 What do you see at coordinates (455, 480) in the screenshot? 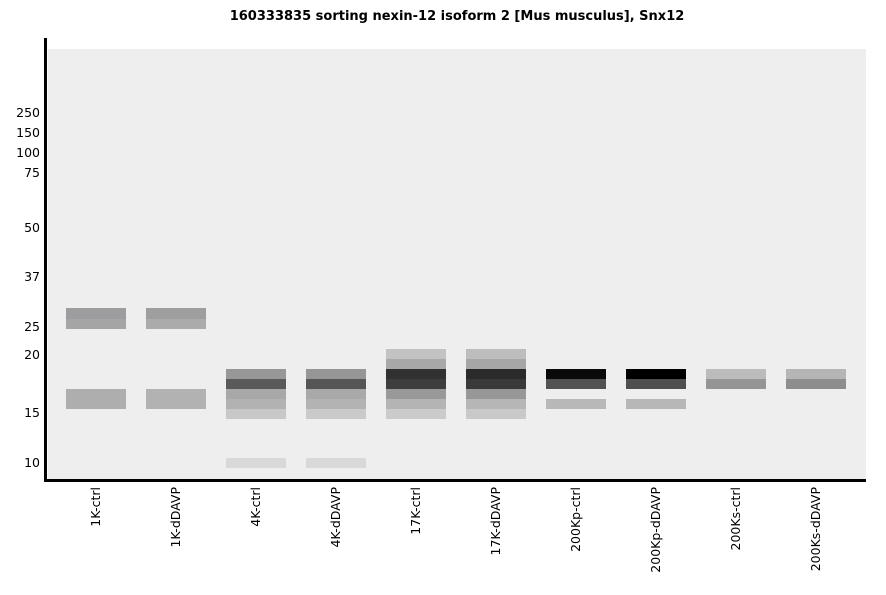
I see `x-axis-line` at bounding box center [455, 480].